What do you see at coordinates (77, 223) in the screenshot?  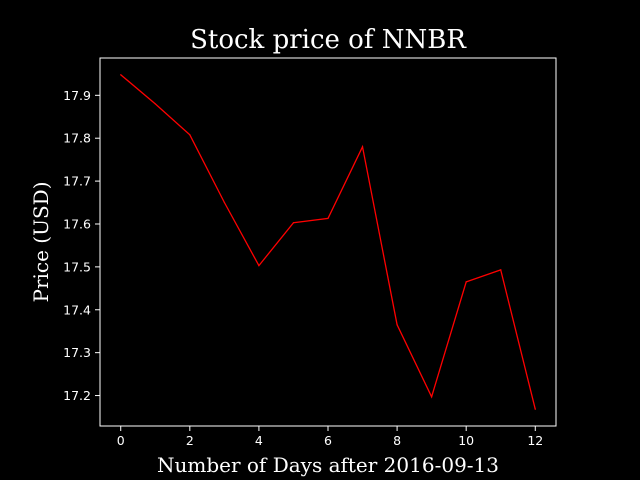 I see `y-tick-label: 17.6` at bounding box center [77, 223].